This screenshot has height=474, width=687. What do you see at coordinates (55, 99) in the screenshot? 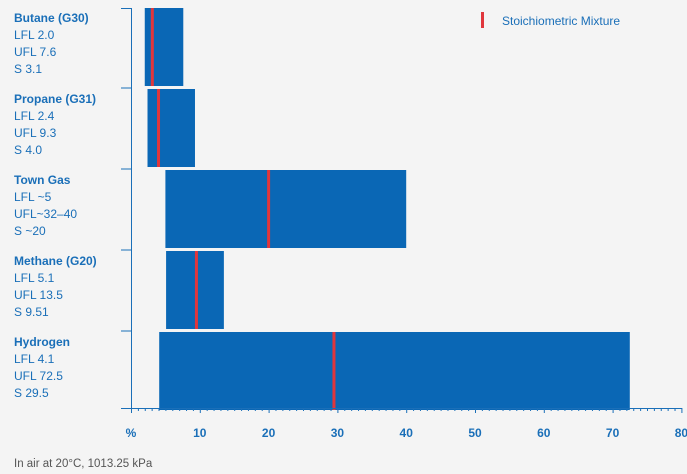
I see `gas-name: Propane (G31)` at bounding box center [55, 99].